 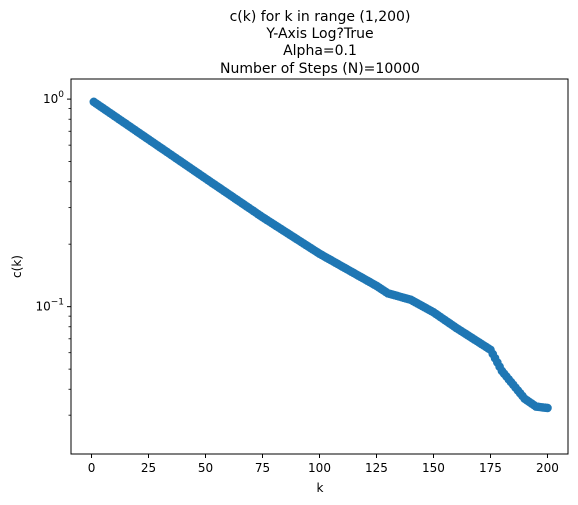 What do you see at coordinates (547, 408) in the screenshot?
I see `data-point` at bounding box center [547, 408].